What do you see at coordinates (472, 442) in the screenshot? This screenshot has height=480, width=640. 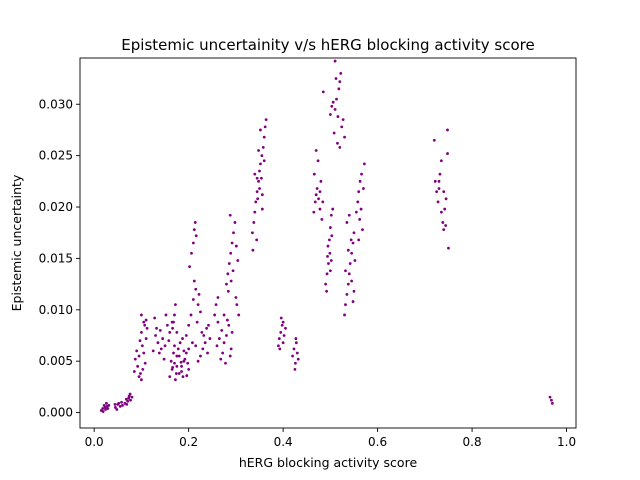 I see `x-tick-label: 0.8` at bounding box center [472, 442].